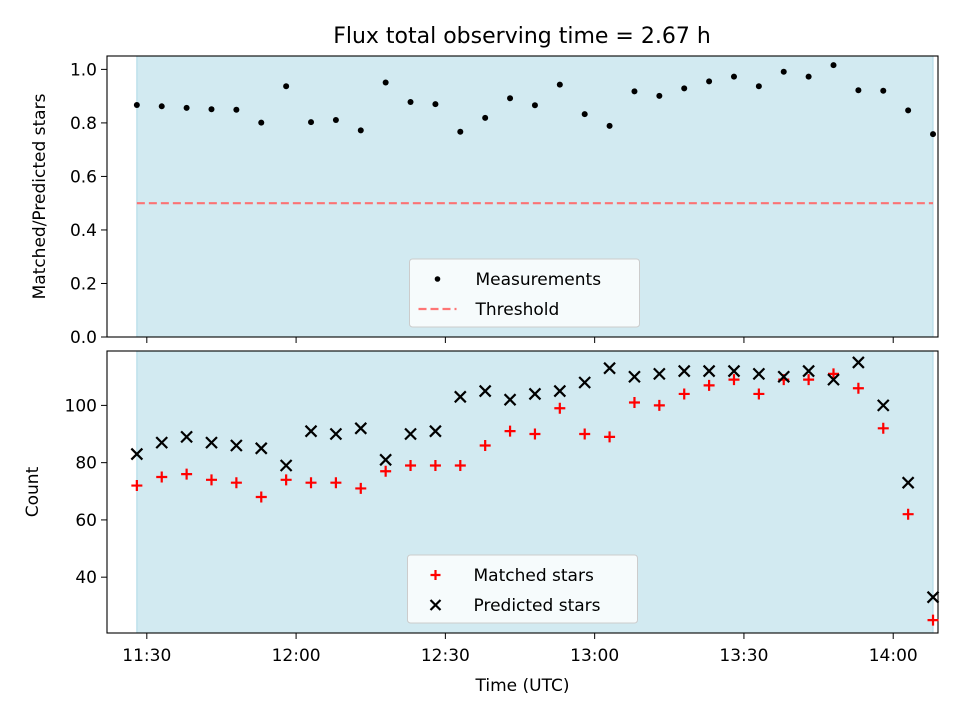 Image resolution: width=960 pixels, height=720 pixels. Describe the element at coordinates (594, 656) in the screenshot. I see `x-tick-label: 13:00` at that location.